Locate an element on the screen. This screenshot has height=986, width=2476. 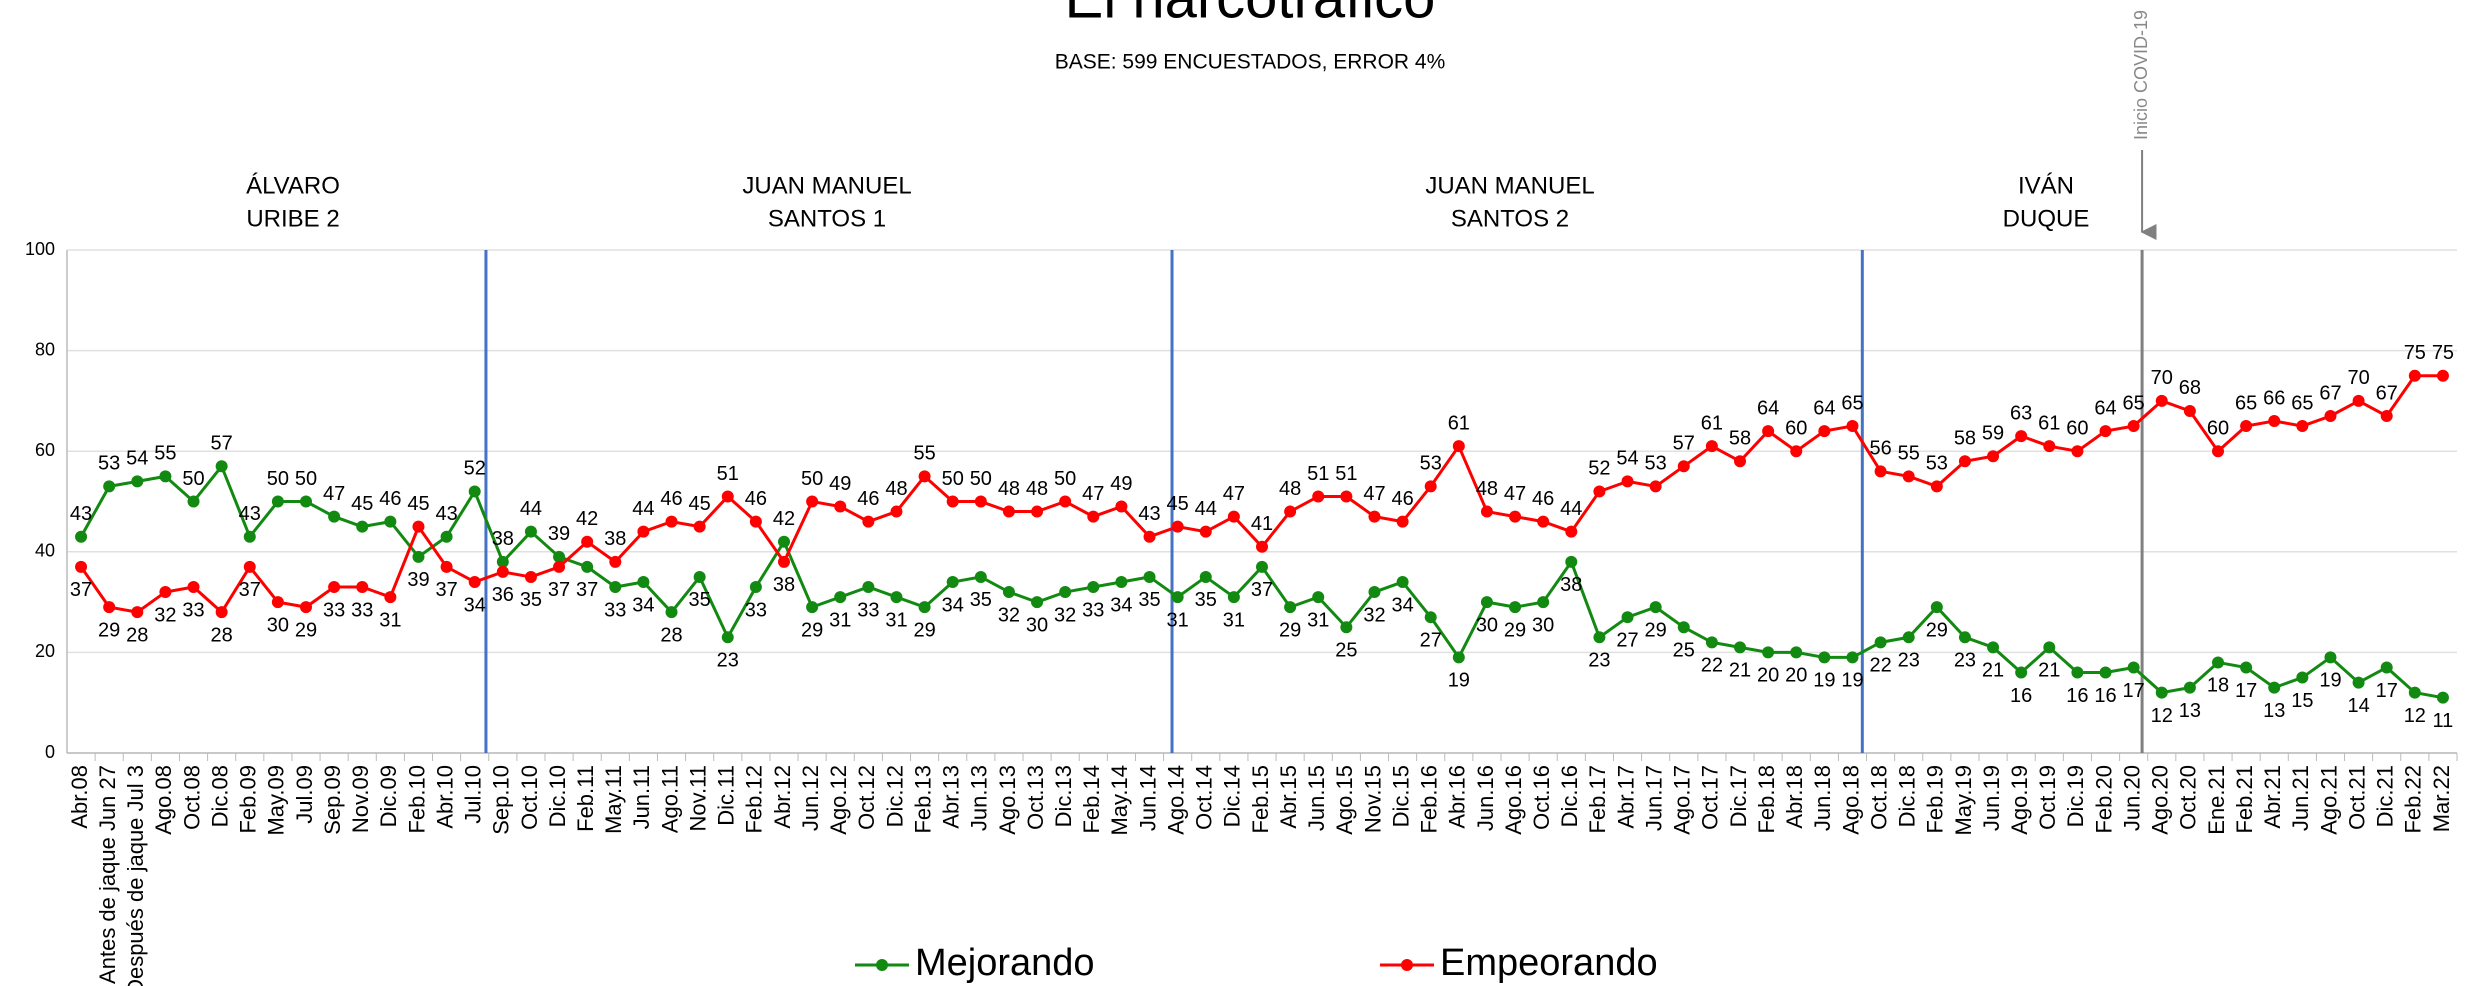
legend-label: Empeorando is located at coordinates (1549, 963).